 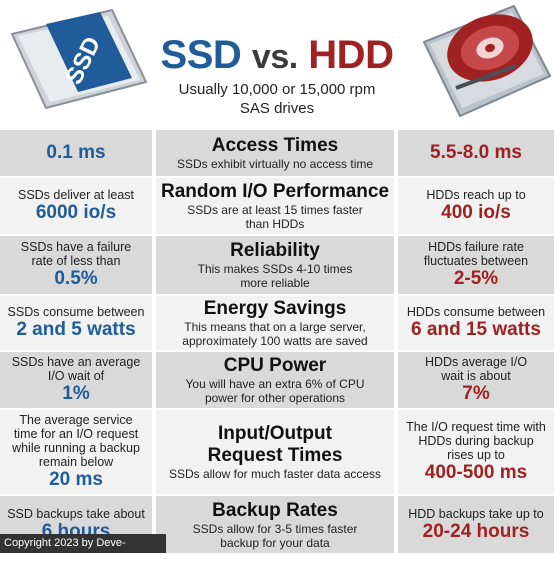 I want to click on title-hdd: HDD, so click(x=351, y=55).